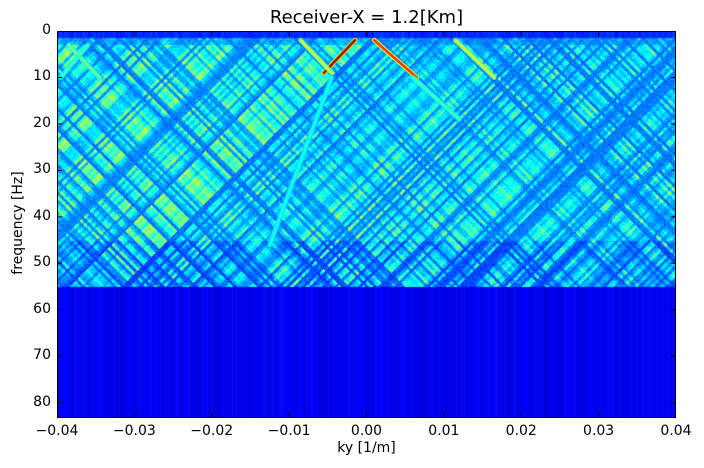  I want to click on y-tick-label: 80, so click(42, 401).